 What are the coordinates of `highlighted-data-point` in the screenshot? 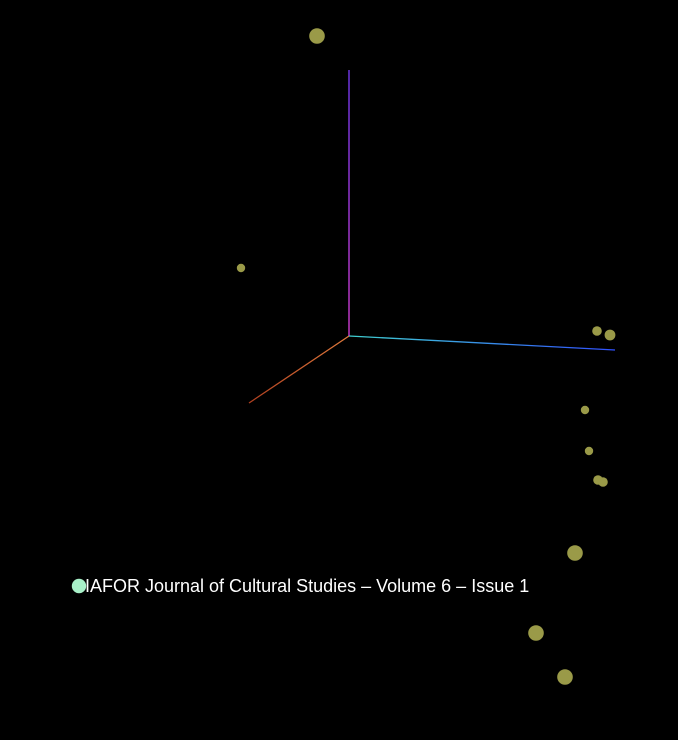 It's located at (79, 586).